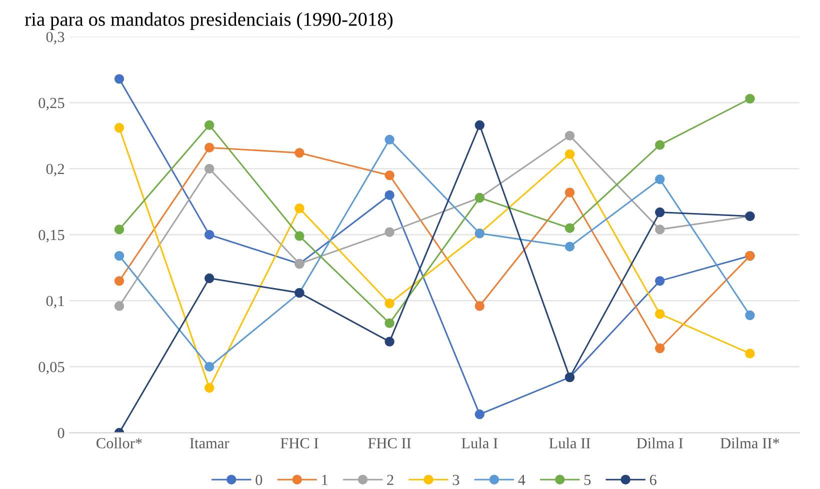 This screenshot has width=820, height=489. I want to click on legend-label: 5, so click(587, 480).